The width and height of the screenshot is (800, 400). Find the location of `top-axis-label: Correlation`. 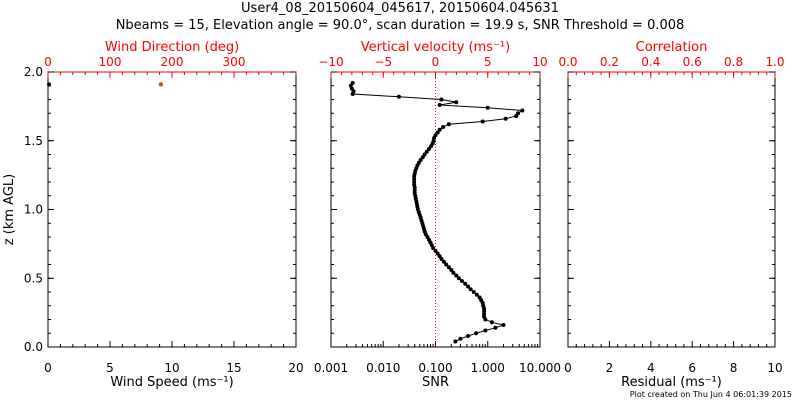

top-axis-label: Correlation is located at coordinates (672, 47).